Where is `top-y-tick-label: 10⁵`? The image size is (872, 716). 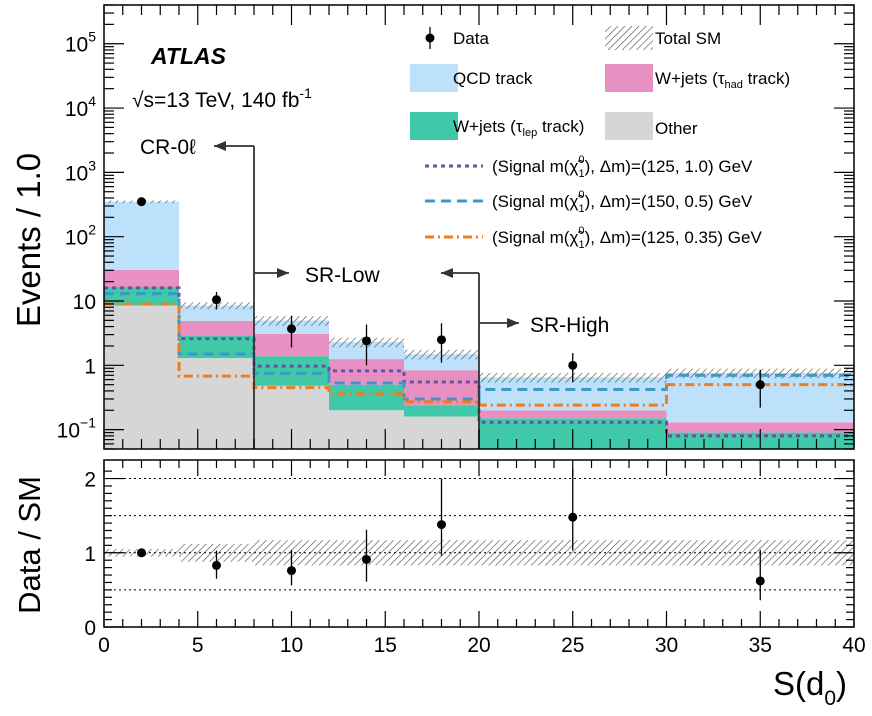 top-y-tick-label: 10⁵ is located at coordinates (80, 43).